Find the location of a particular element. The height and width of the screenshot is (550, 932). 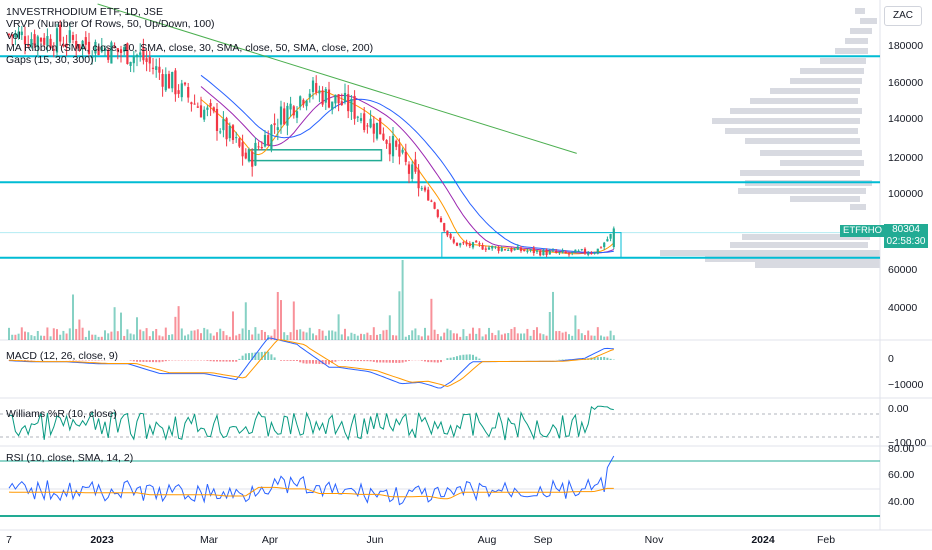

indicator-gaps: Gaps (15, 30, 300) is located at coordinates (50, 60).